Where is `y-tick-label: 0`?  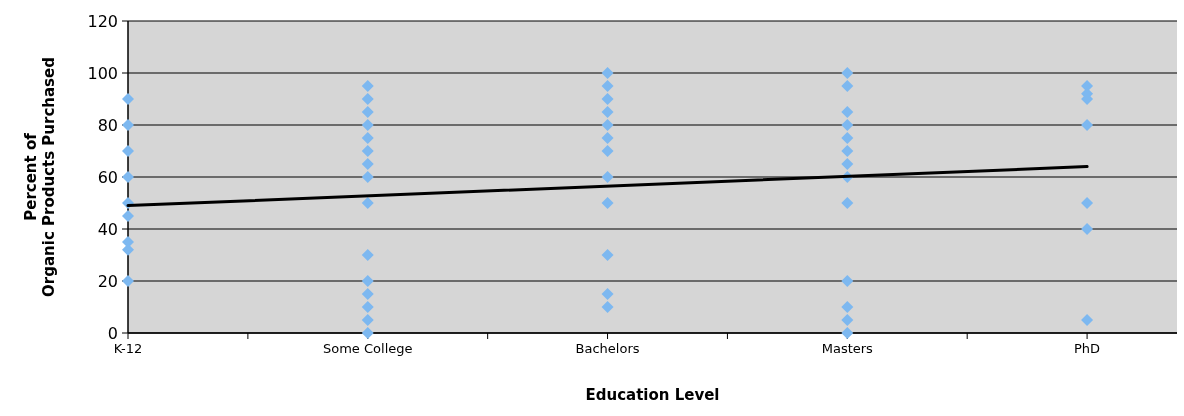 y-tick-label: 0 is located at coordinates (112, 333).